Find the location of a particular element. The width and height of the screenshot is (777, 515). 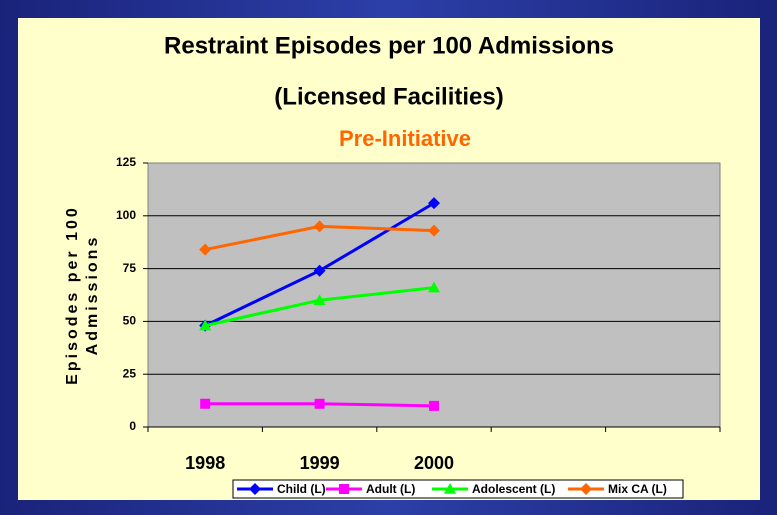

legend-label: Adolescent (L) is located at coordinates (513, 489).